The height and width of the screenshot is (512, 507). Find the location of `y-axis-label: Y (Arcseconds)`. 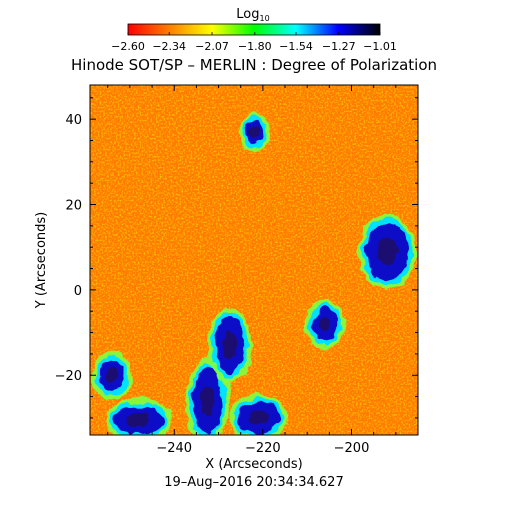

y-axis-label: Y (Arcseconds) is located at coordinates (41, 260).